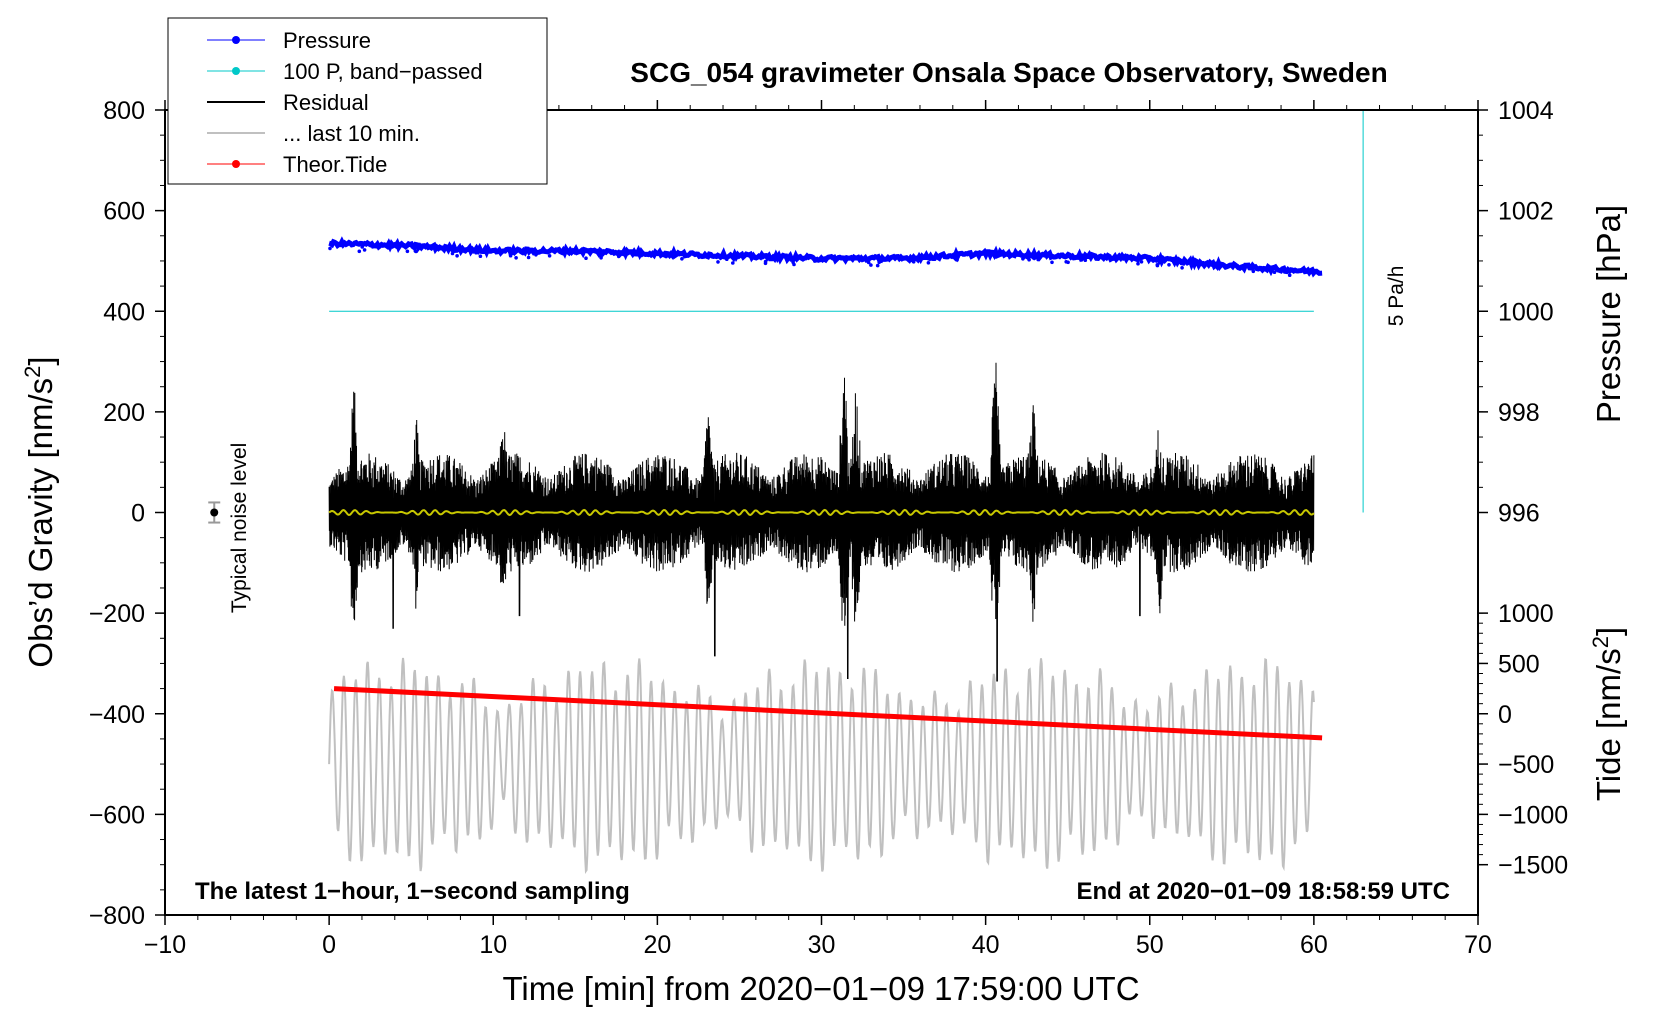 The image size is (1660, 1020). What do you see at coordinates (1526, 312) in the screenshot?
I see `y-right-pressure-tick-label: 1000` at bounding box center [1526, 312].